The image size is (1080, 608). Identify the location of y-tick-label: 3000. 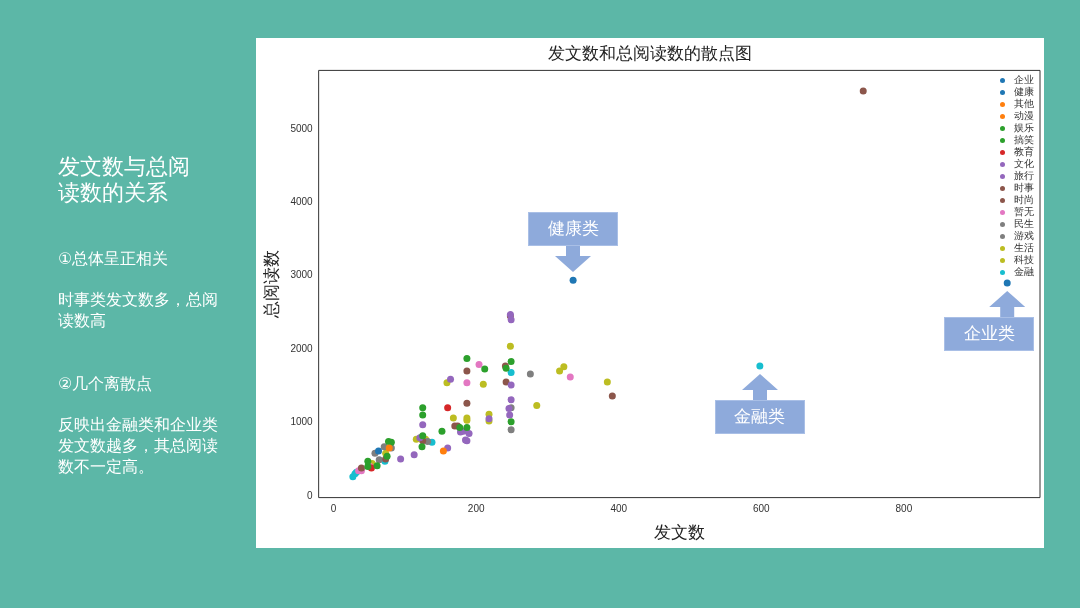
(302, 275).